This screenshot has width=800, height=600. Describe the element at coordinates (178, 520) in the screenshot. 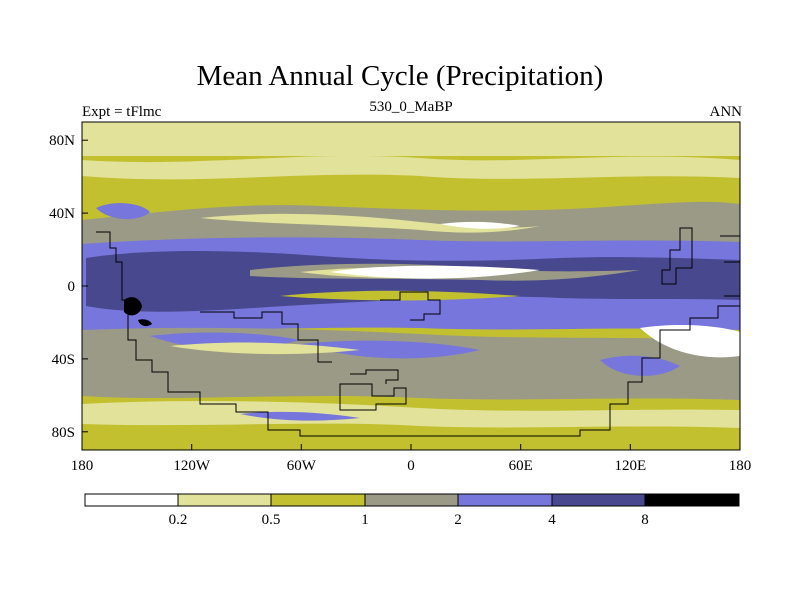

I see `colorbar-label: 0.2` at that location.